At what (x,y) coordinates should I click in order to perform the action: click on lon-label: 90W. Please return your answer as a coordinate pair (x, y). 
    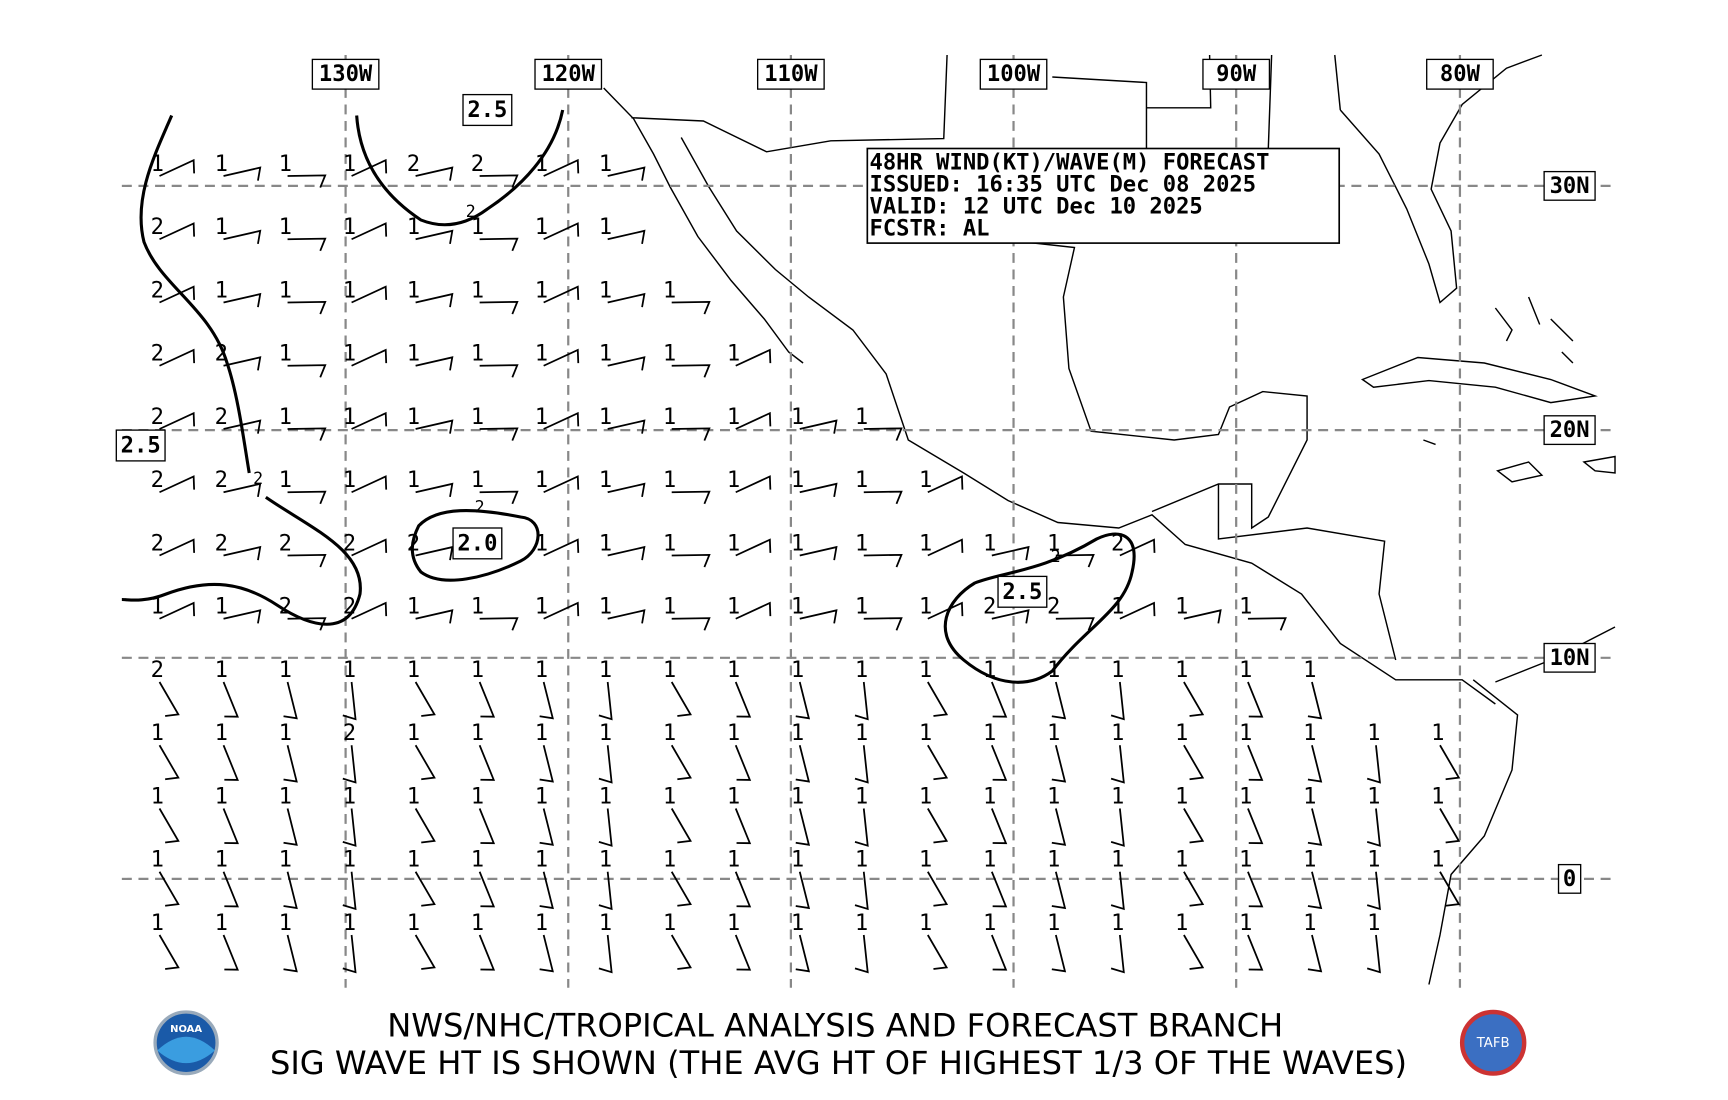
    Looking at the image, I should click on (1236, 74).